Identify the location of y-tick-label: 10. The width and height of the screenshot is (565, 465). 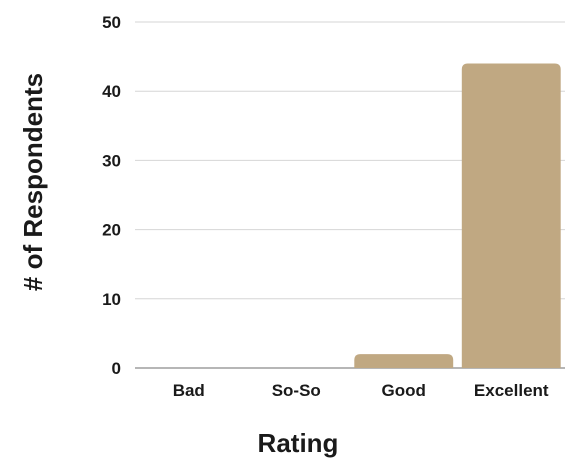
(111, 299).